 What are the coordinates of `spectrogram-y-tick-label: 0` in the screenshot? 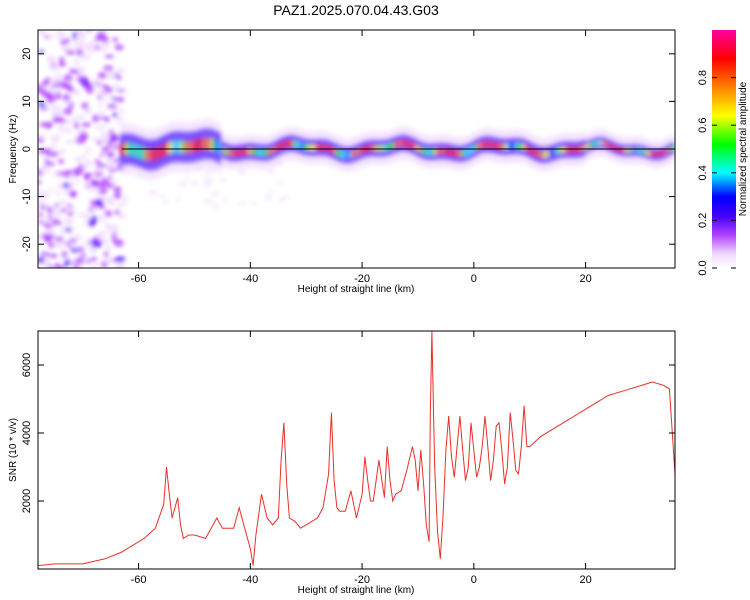 It's located at (27, 149).